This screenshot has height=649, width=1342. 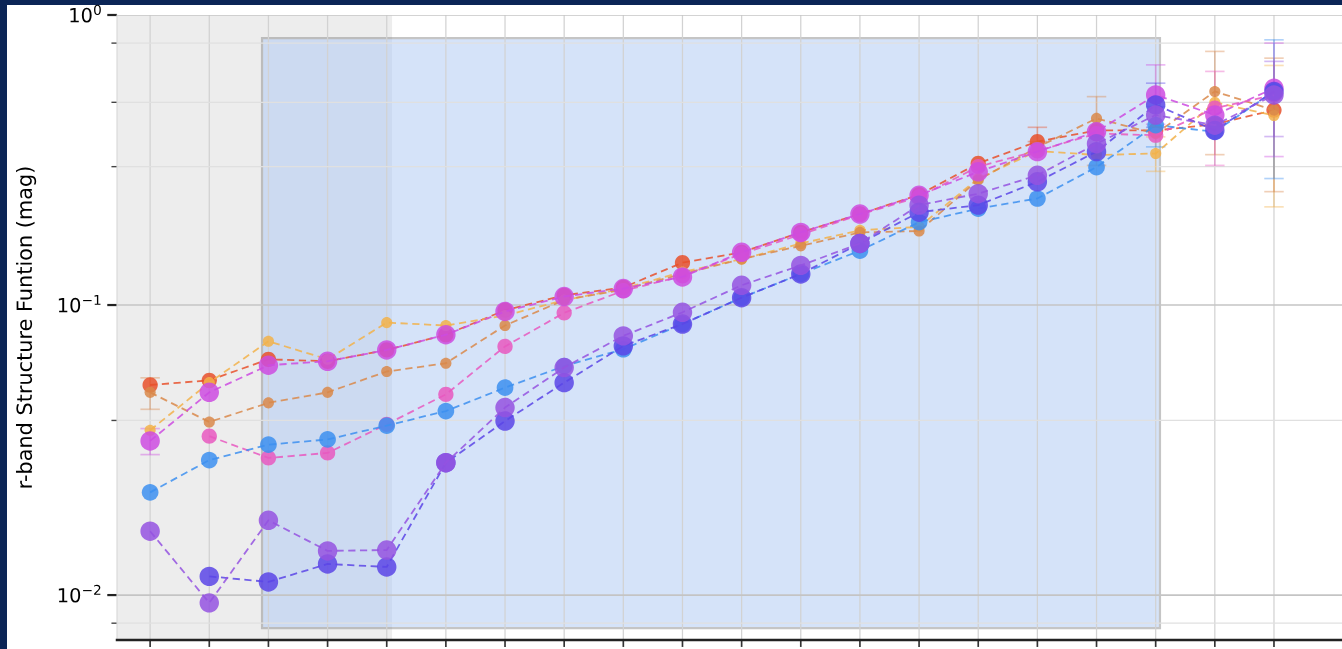 What do you see at coordinates (79, 593) in the screenshot?
I see `y-tick-label: 10$^{−2}$` at bounding box center [79, 593].